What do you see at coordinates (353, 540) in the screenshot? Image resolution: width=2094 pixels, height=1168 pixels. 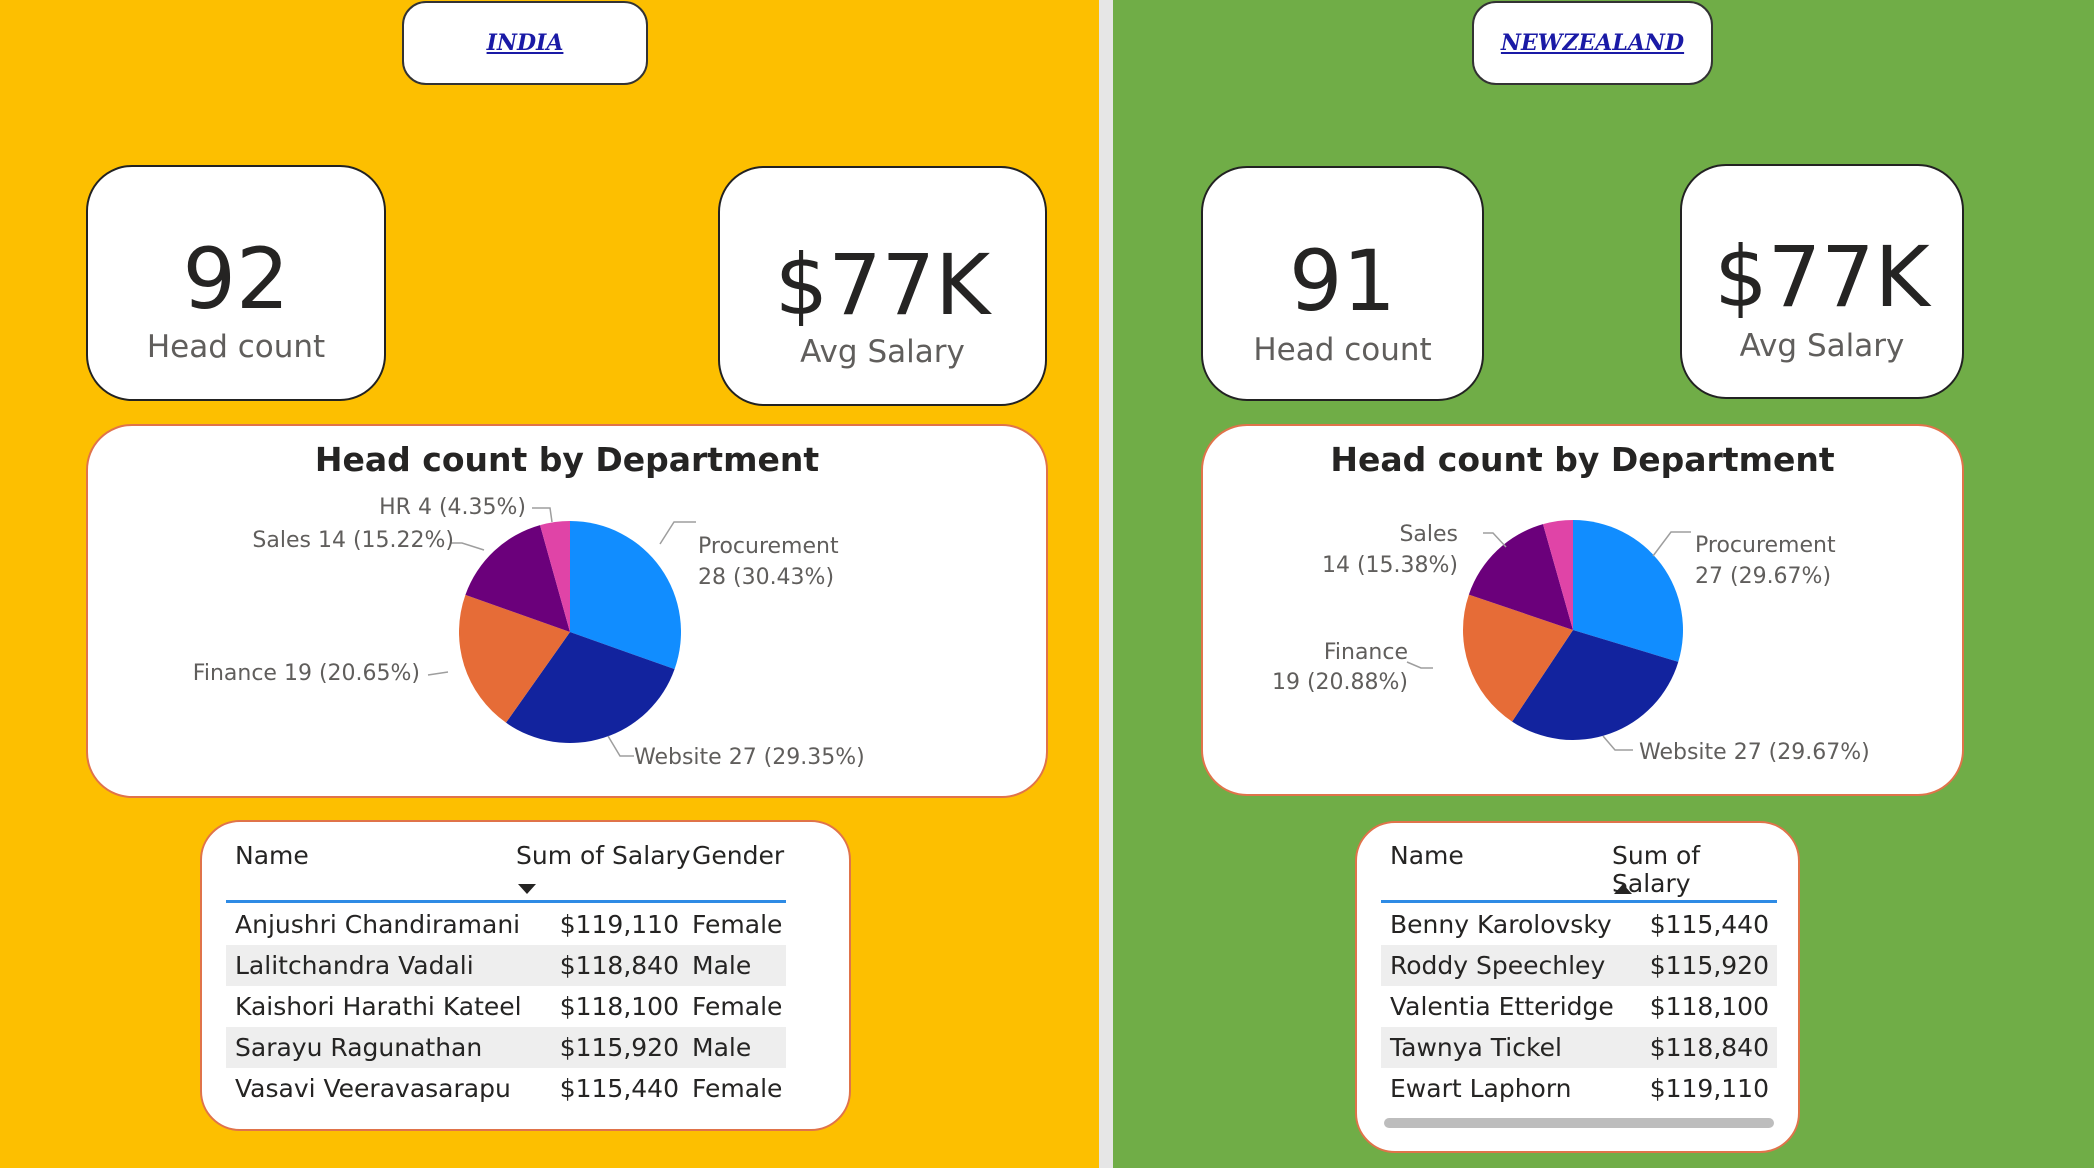 I see `data-label: Sales 14 (15.22%)` at bounding box center [353, 540].